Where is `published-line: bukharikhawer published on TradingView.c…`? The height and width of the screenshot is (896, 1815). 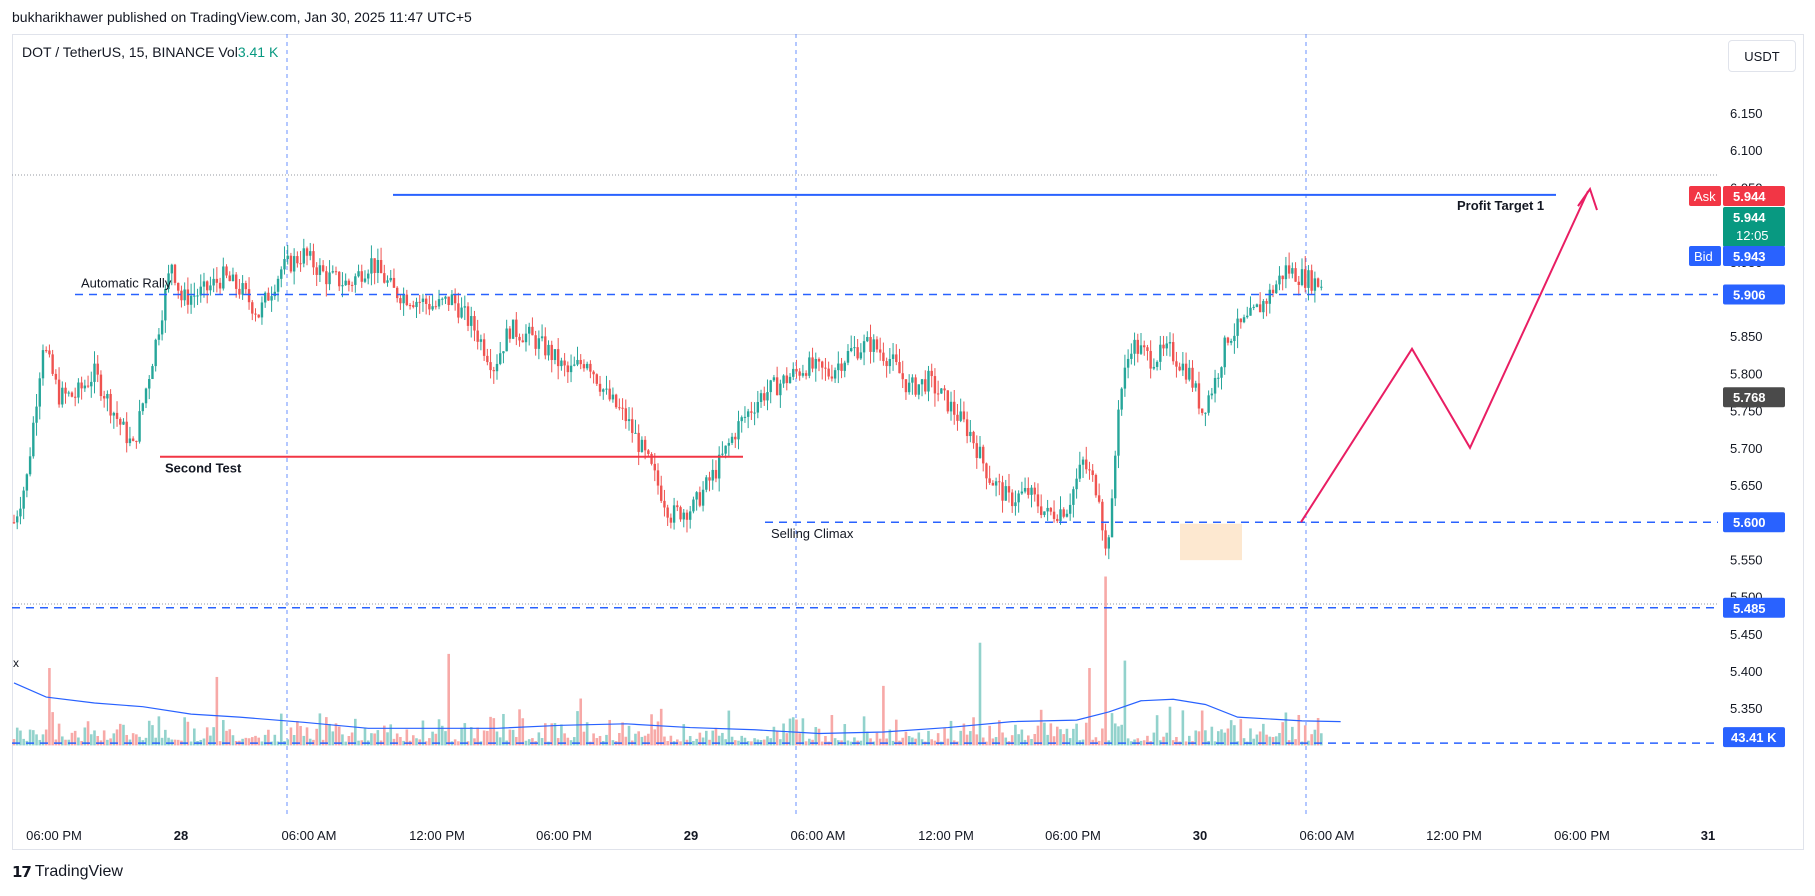
published-line: bukharikhawer published on TradingView.c… is located at coordinates (242, 17).